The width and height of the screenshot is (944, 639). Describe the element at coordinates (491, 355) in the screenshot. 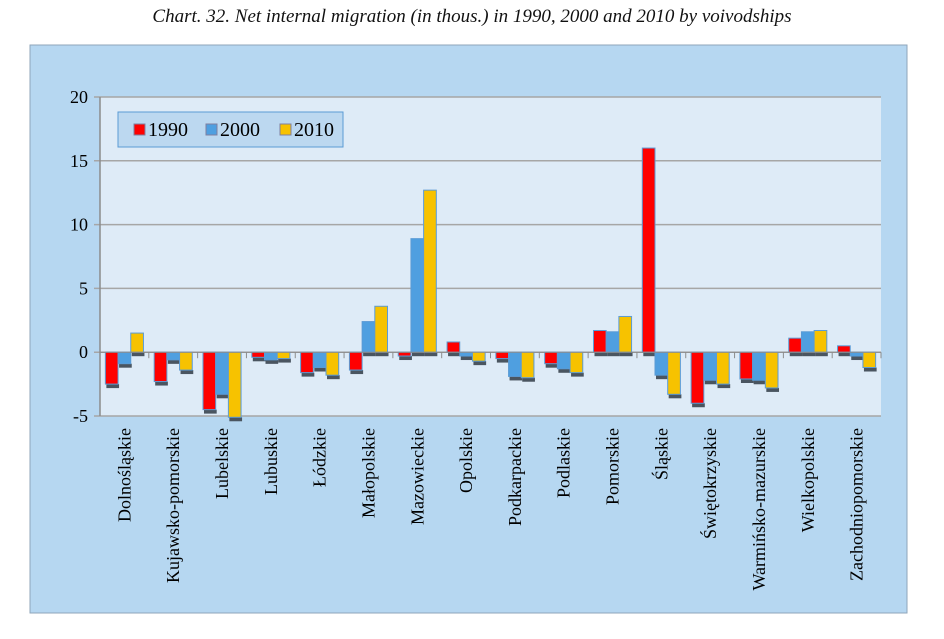

I see `x-axis-ticks` at that location.